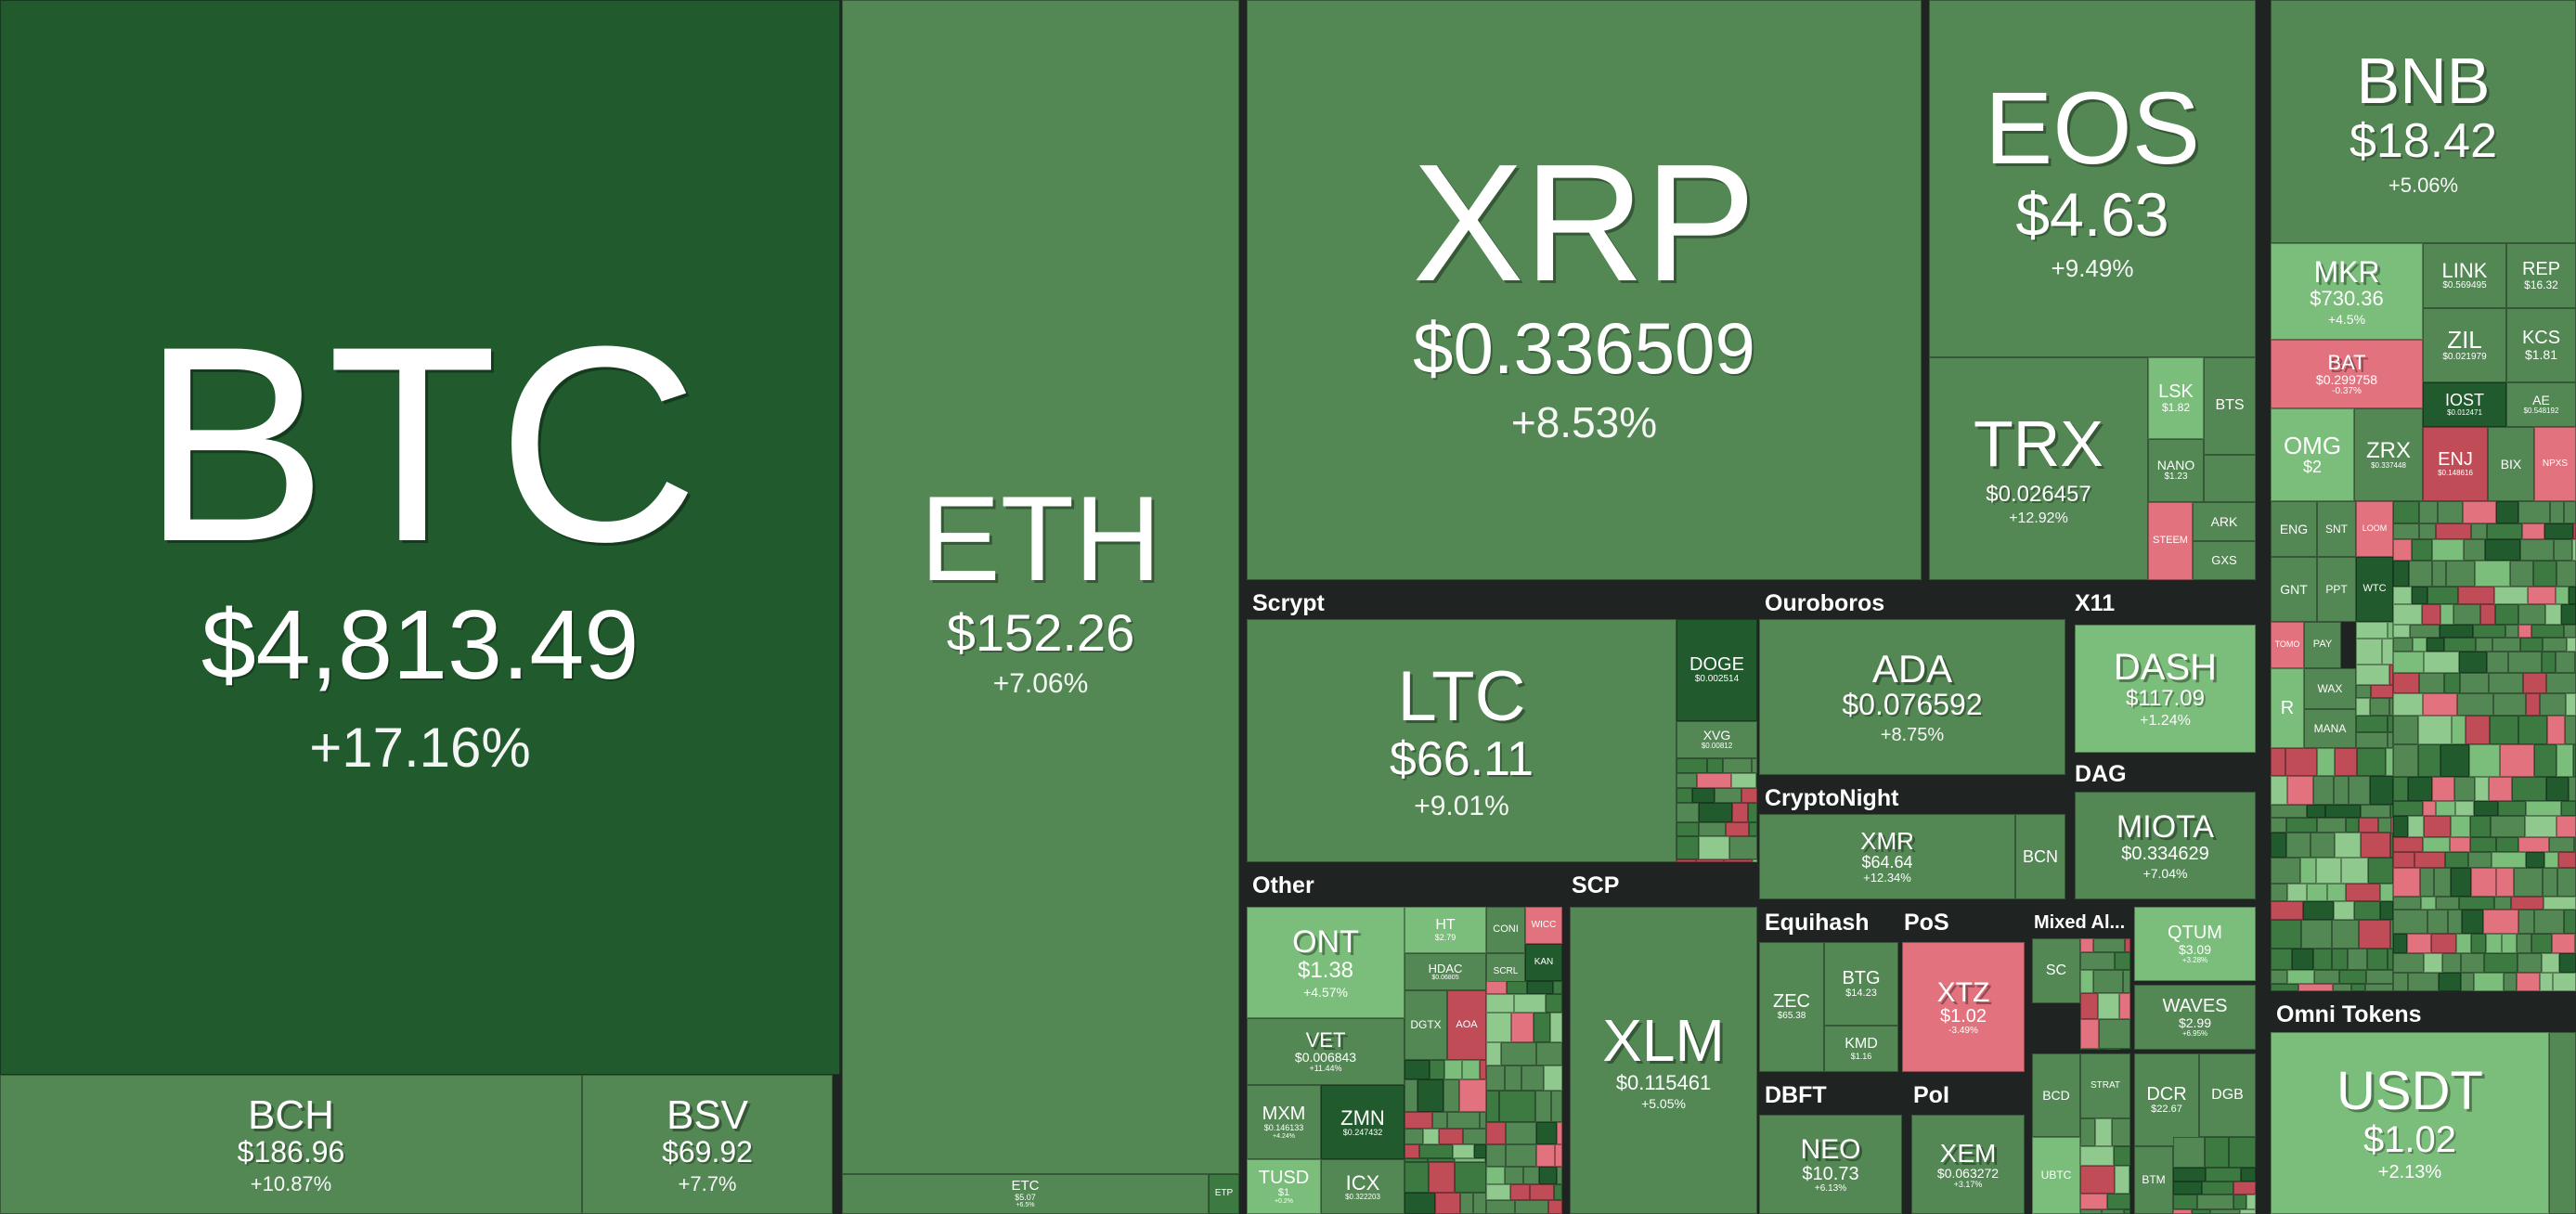 This screenshot has height=1214, width=2576. What do you see at coordinates (1912, 697) in the screenshot?
I see `tile-ada: ADA $0.076592 +8.75%` at bounding box center [1912, 697].